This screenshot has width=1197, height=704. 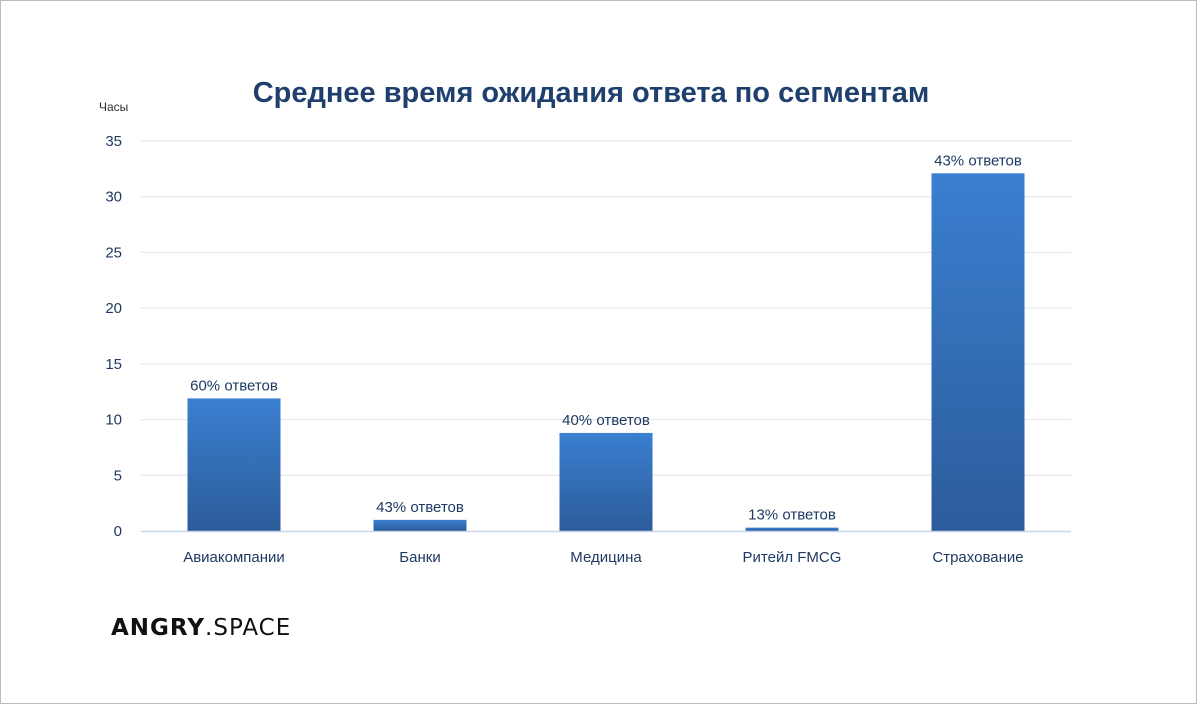 I want to click on data-label: 60% ответов, so click(x=234, y=385).